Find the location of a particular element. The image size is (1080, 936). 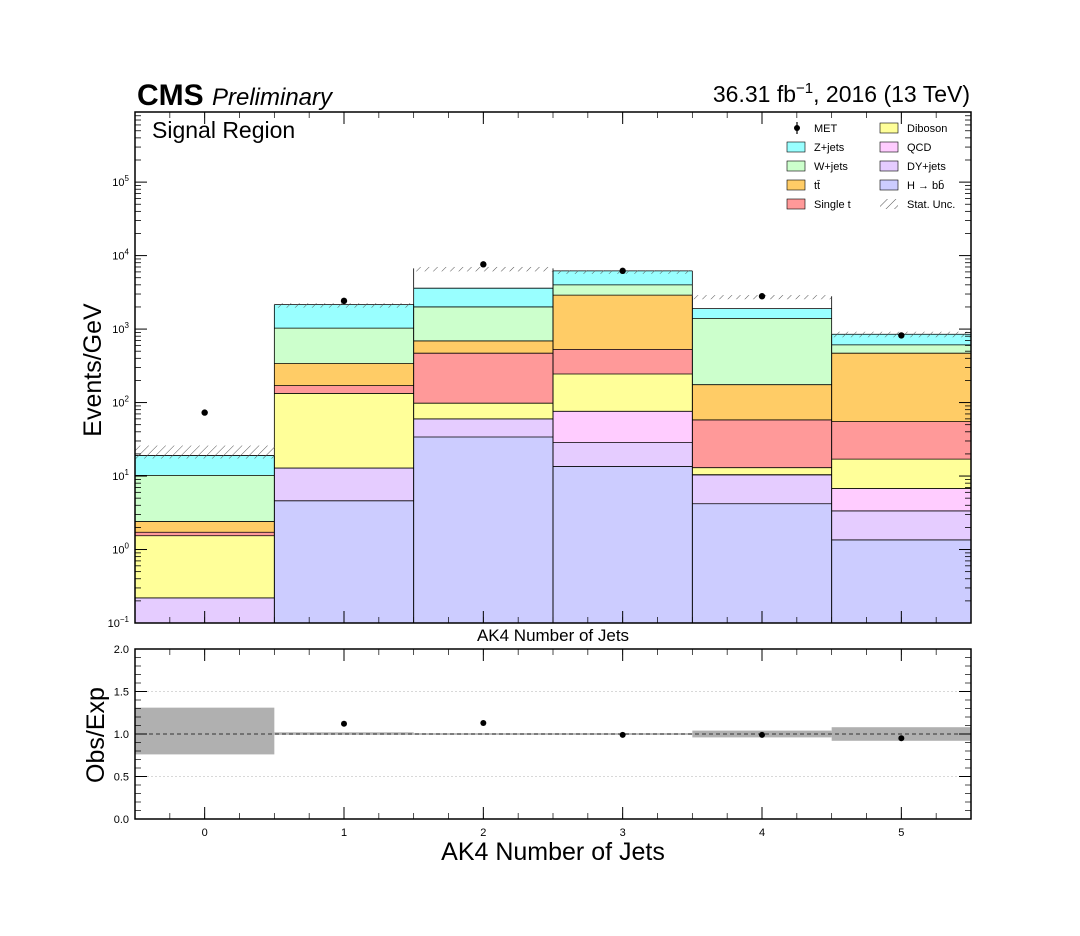

legend-label-2: Z+jets is located at coordinates (829, 148).